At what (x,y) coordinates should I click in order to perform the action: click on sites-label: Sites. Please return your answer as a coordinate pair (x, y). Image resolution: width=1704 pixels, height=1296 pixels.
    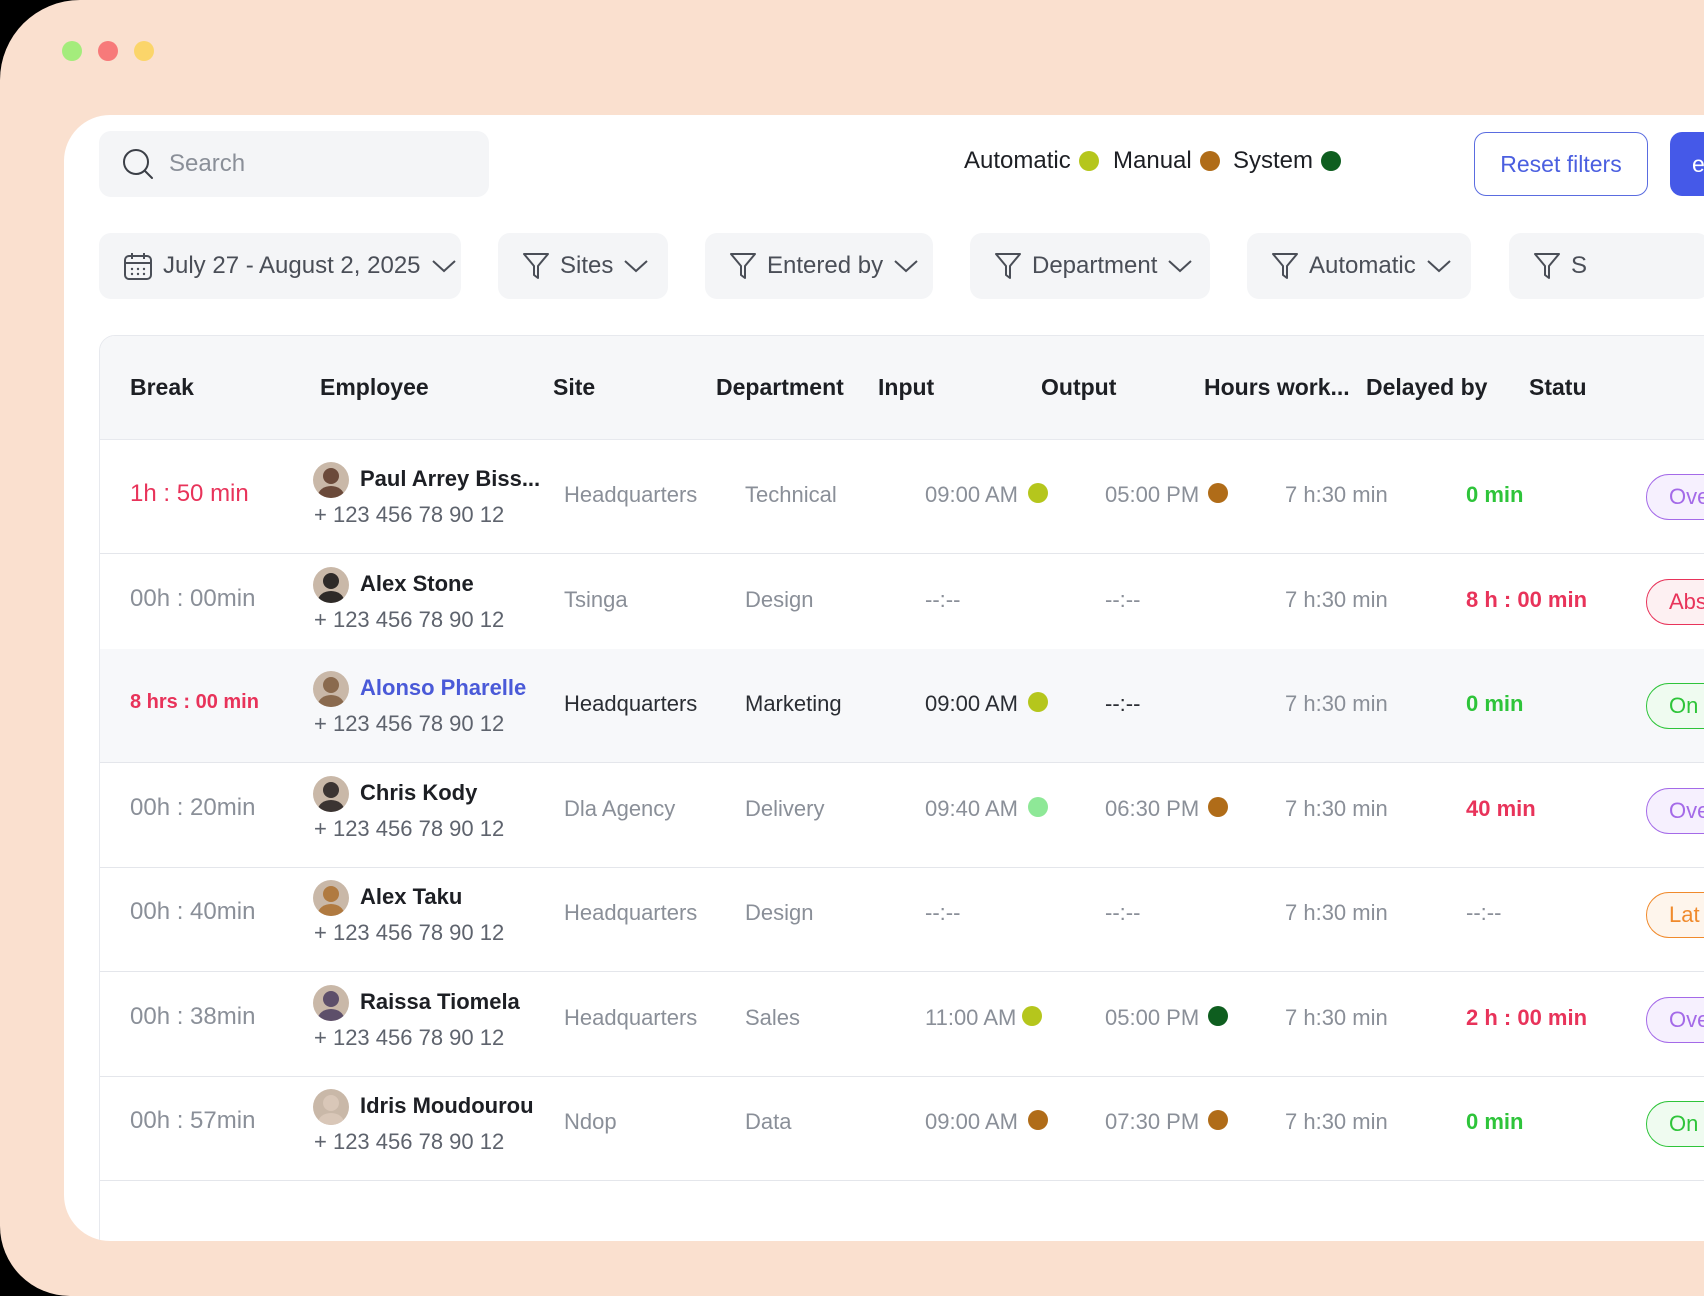
    Looking at the image, I should click on (587, 265).